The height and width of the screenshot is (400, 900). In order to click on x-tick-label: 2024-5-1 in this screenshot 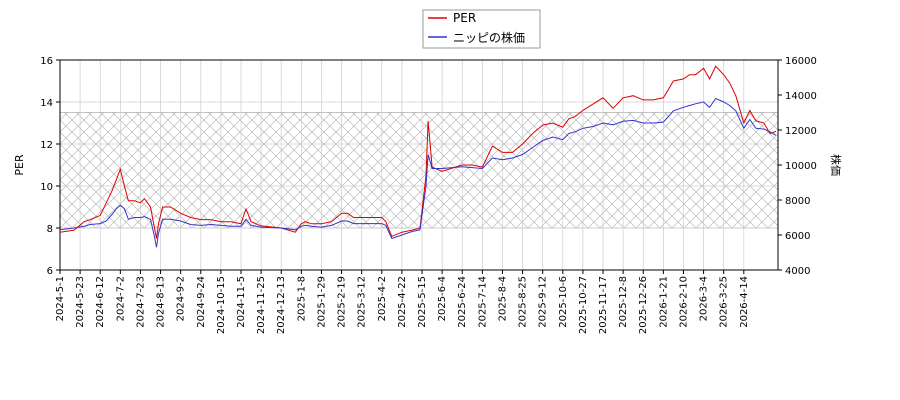, I will do `click(60, 298)`.